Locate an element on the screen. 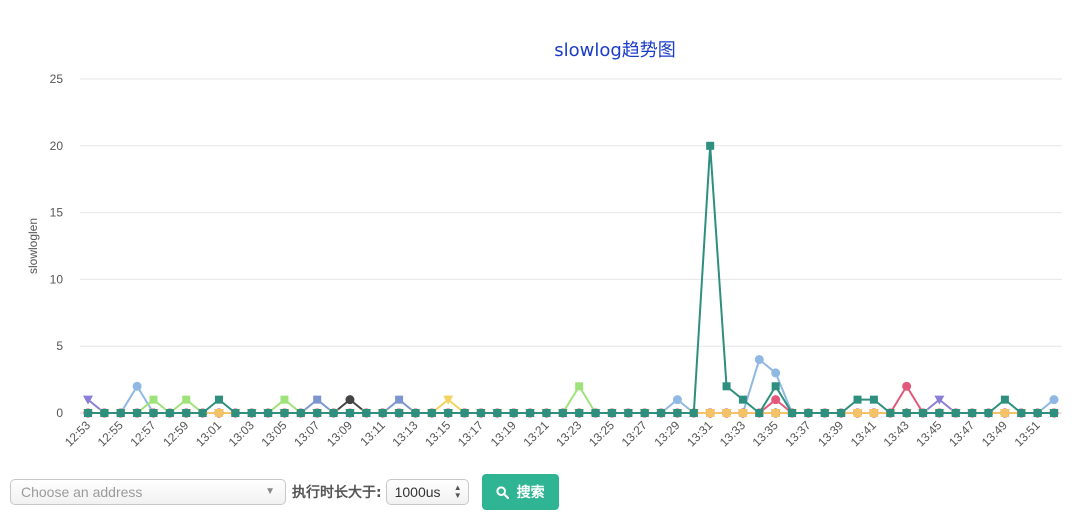 The height and width of the screenshot is (514, 1080). y-axis-ticks: 0 5 10 15 20 25 is located at coordinates (57, 246).